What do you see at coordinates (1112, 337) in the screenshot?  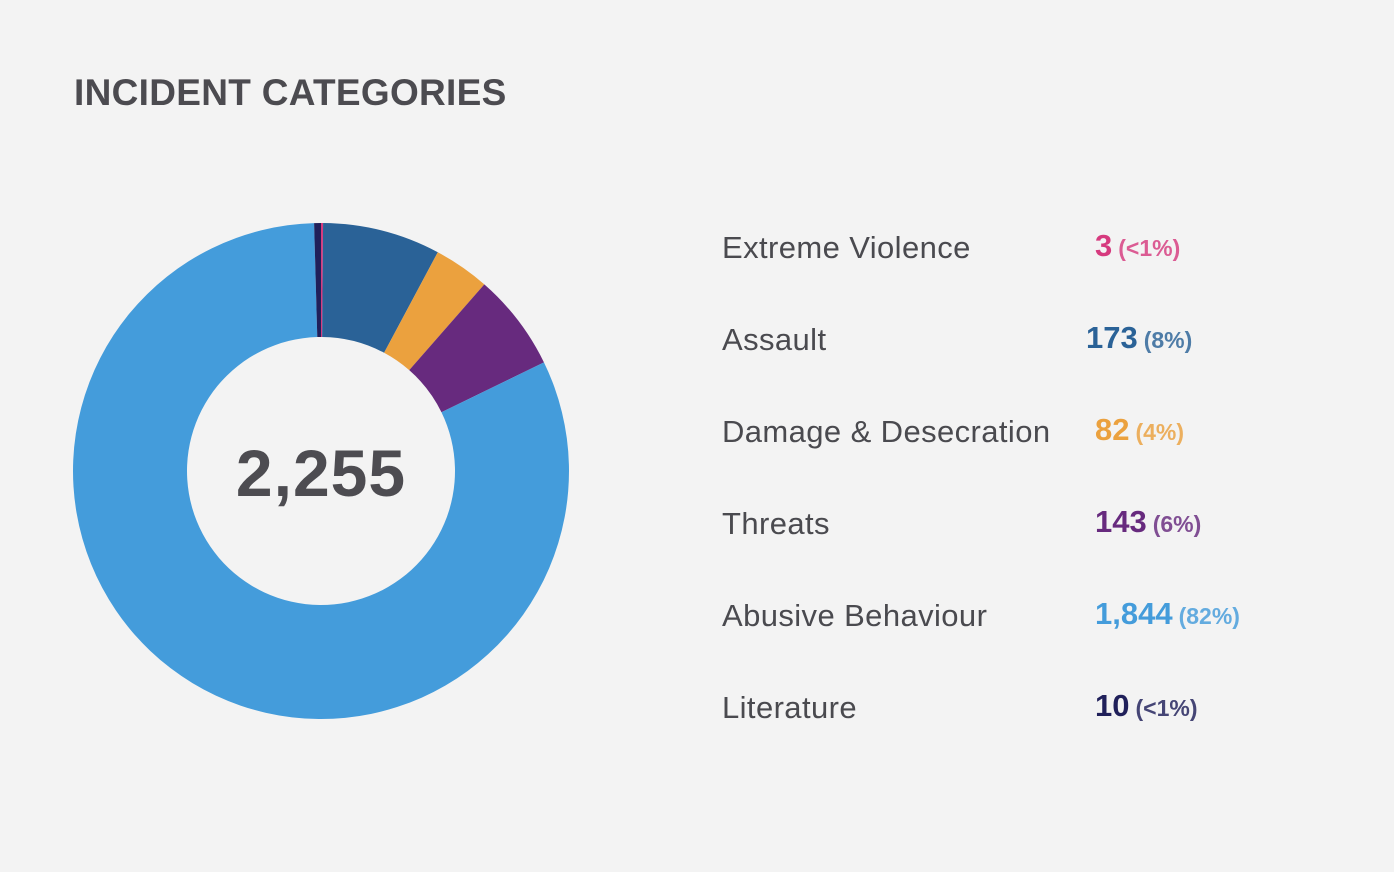 I see `legend-count: 173` at bounding box center [1112, 337].